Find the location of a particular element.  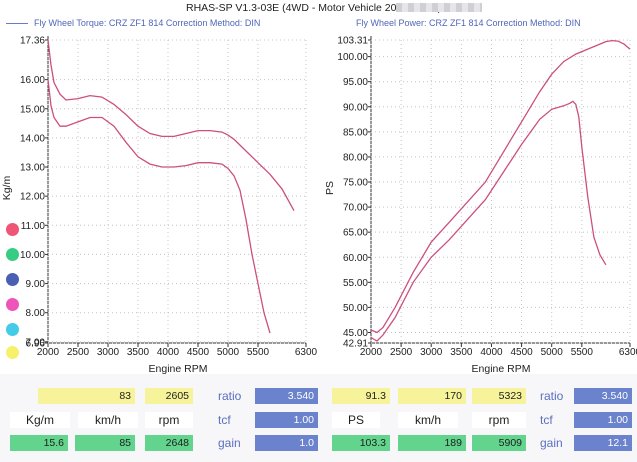

ratio-label: ratio is located at coordinates (230, 396).